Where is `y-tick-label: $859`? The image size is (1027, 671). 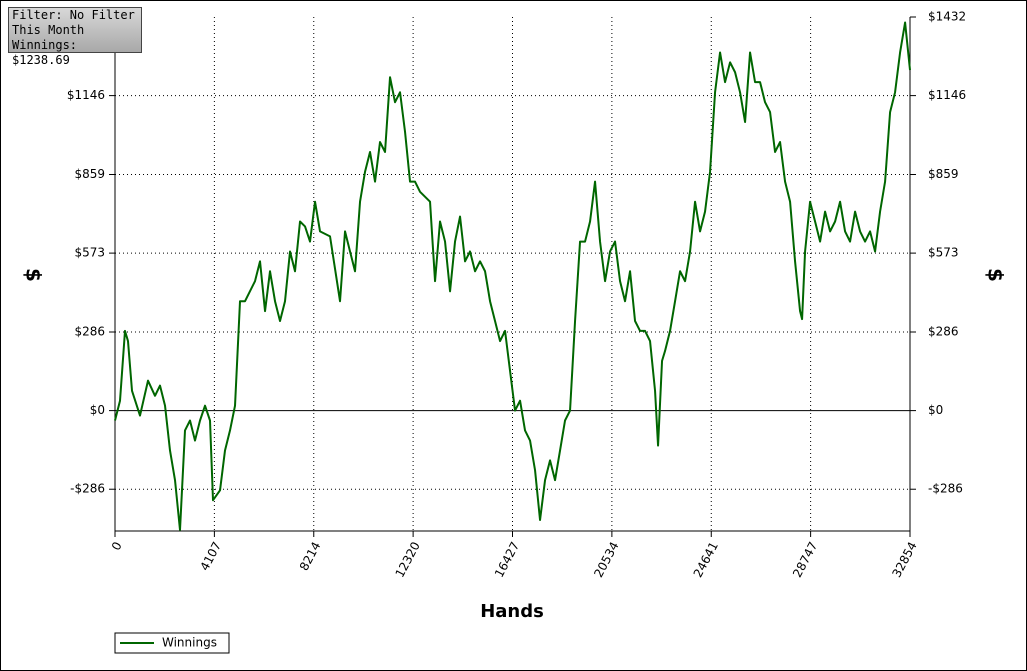 y-tick-label: $859 is located at coordinates (89, 174).